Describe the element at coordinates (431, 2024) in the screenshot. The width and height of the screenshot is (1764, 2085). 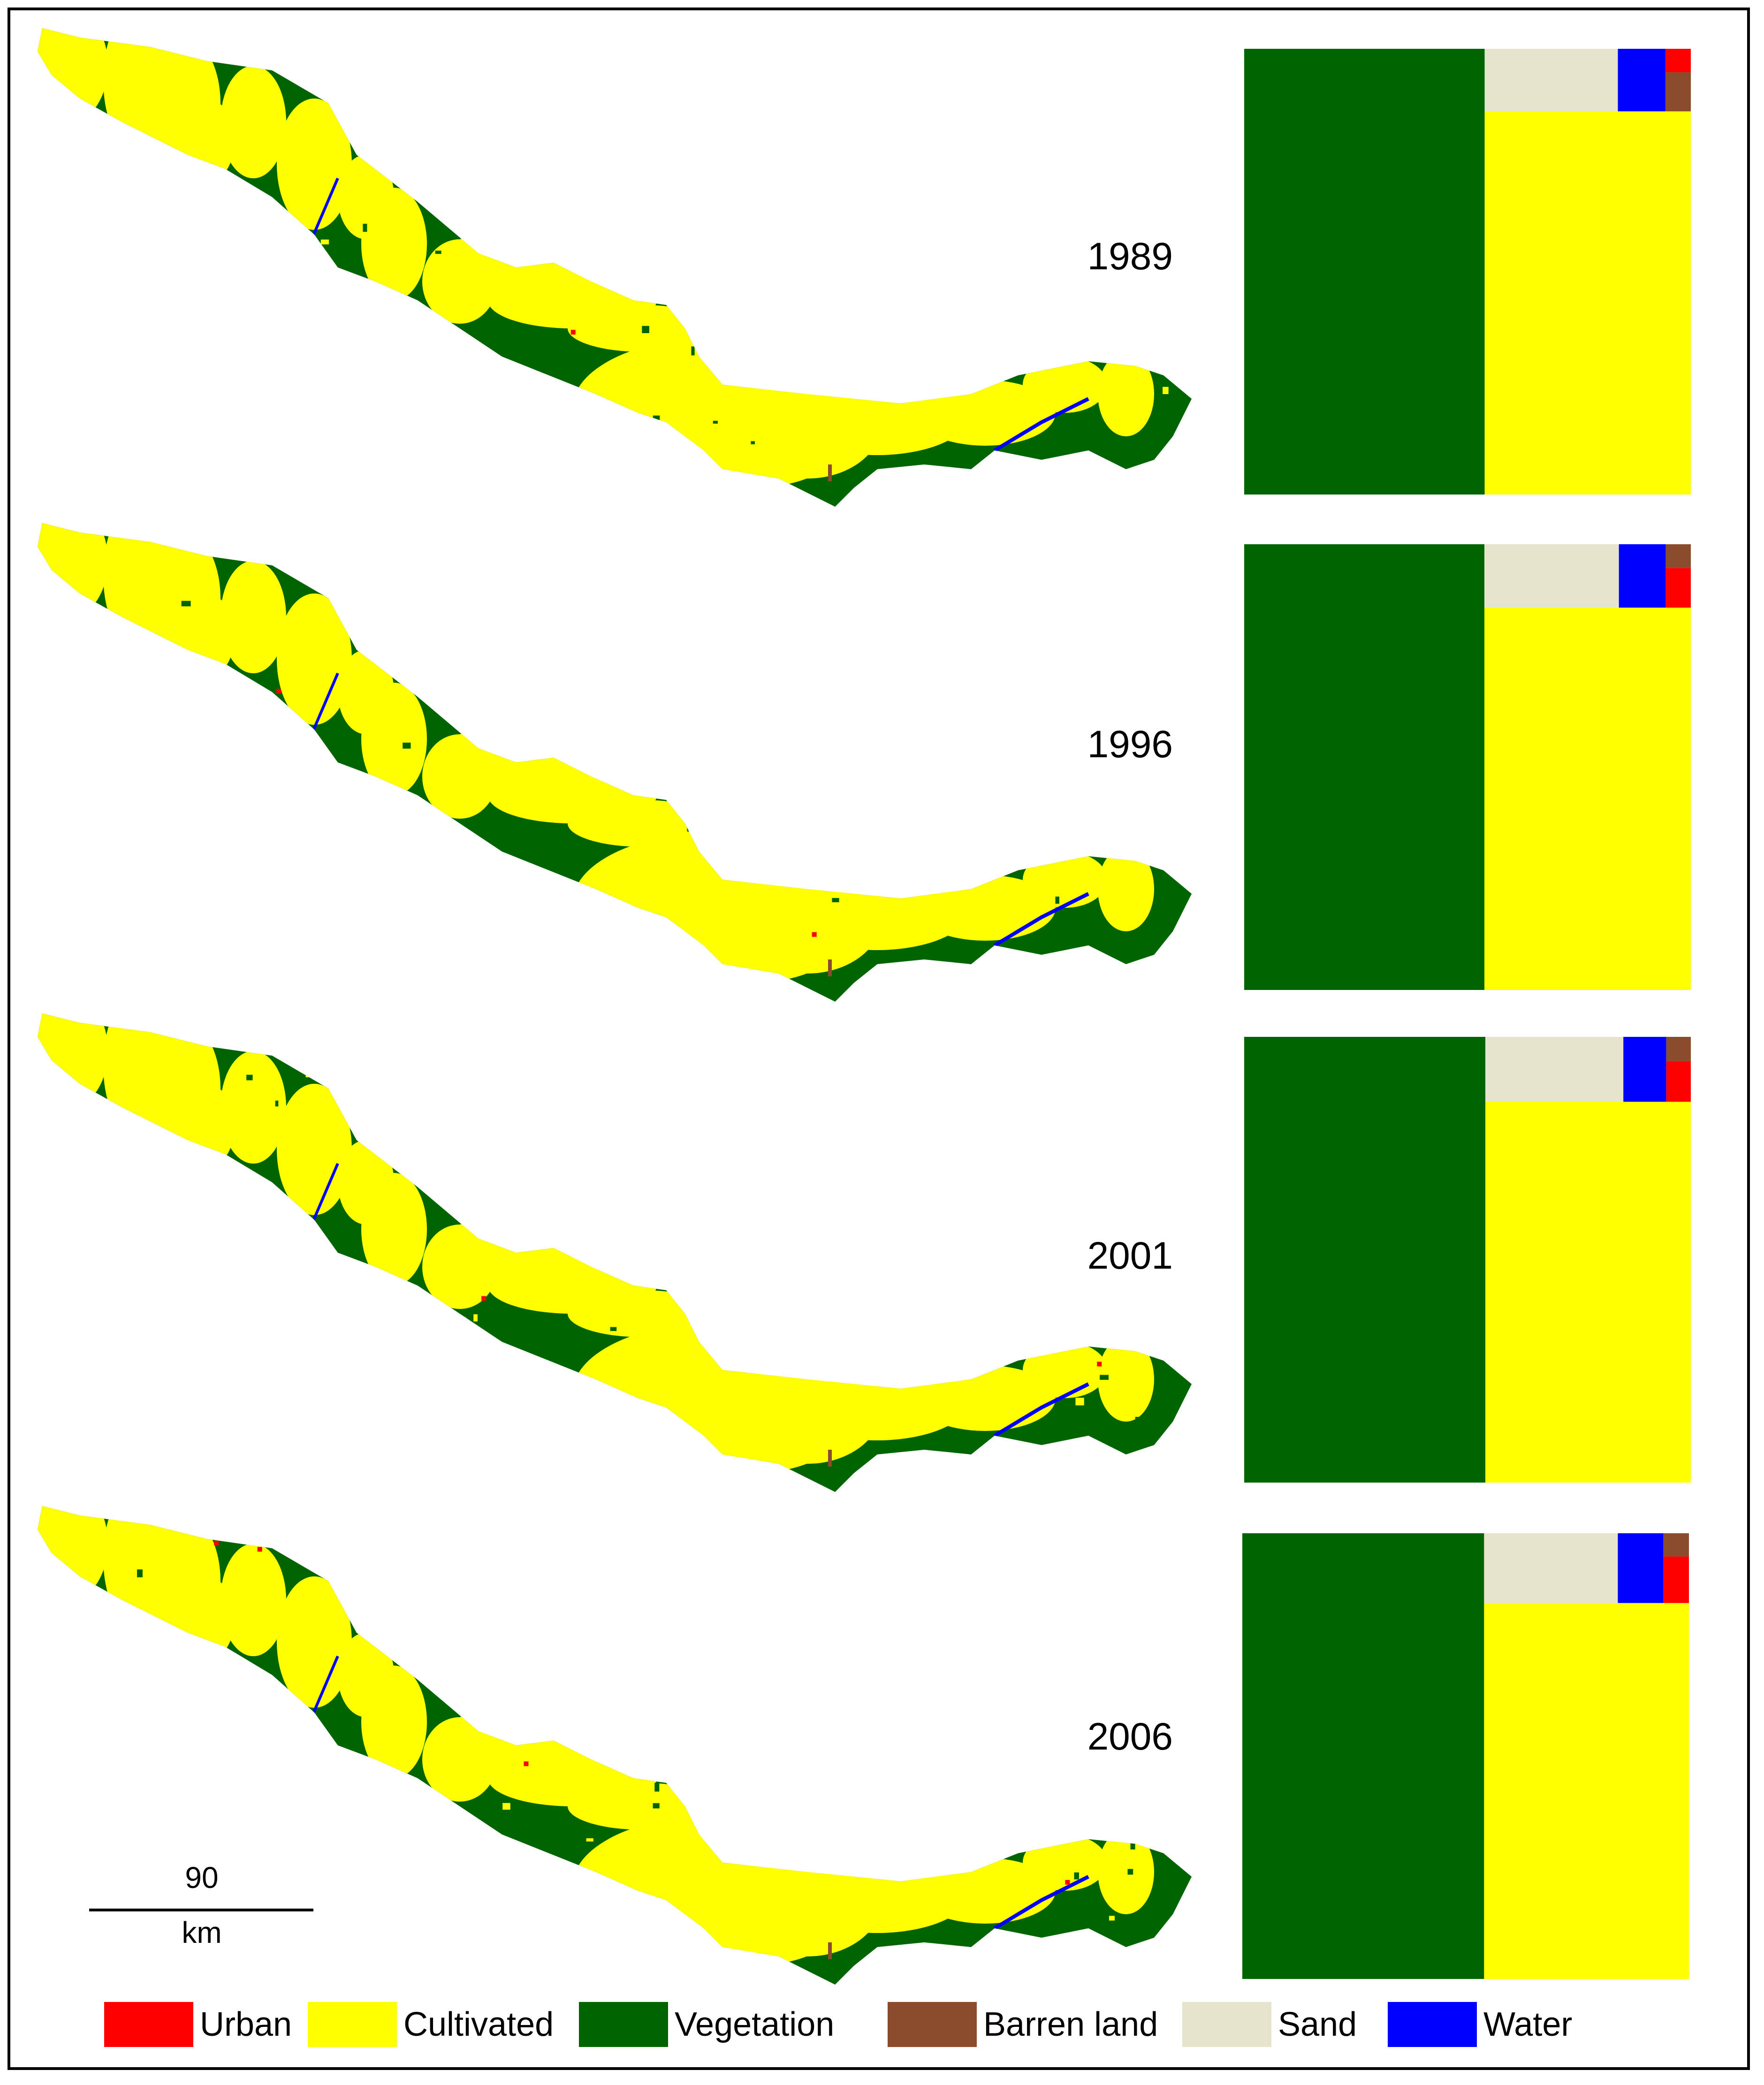
I see `legend-item-cultivated: Cultivated` at that location.